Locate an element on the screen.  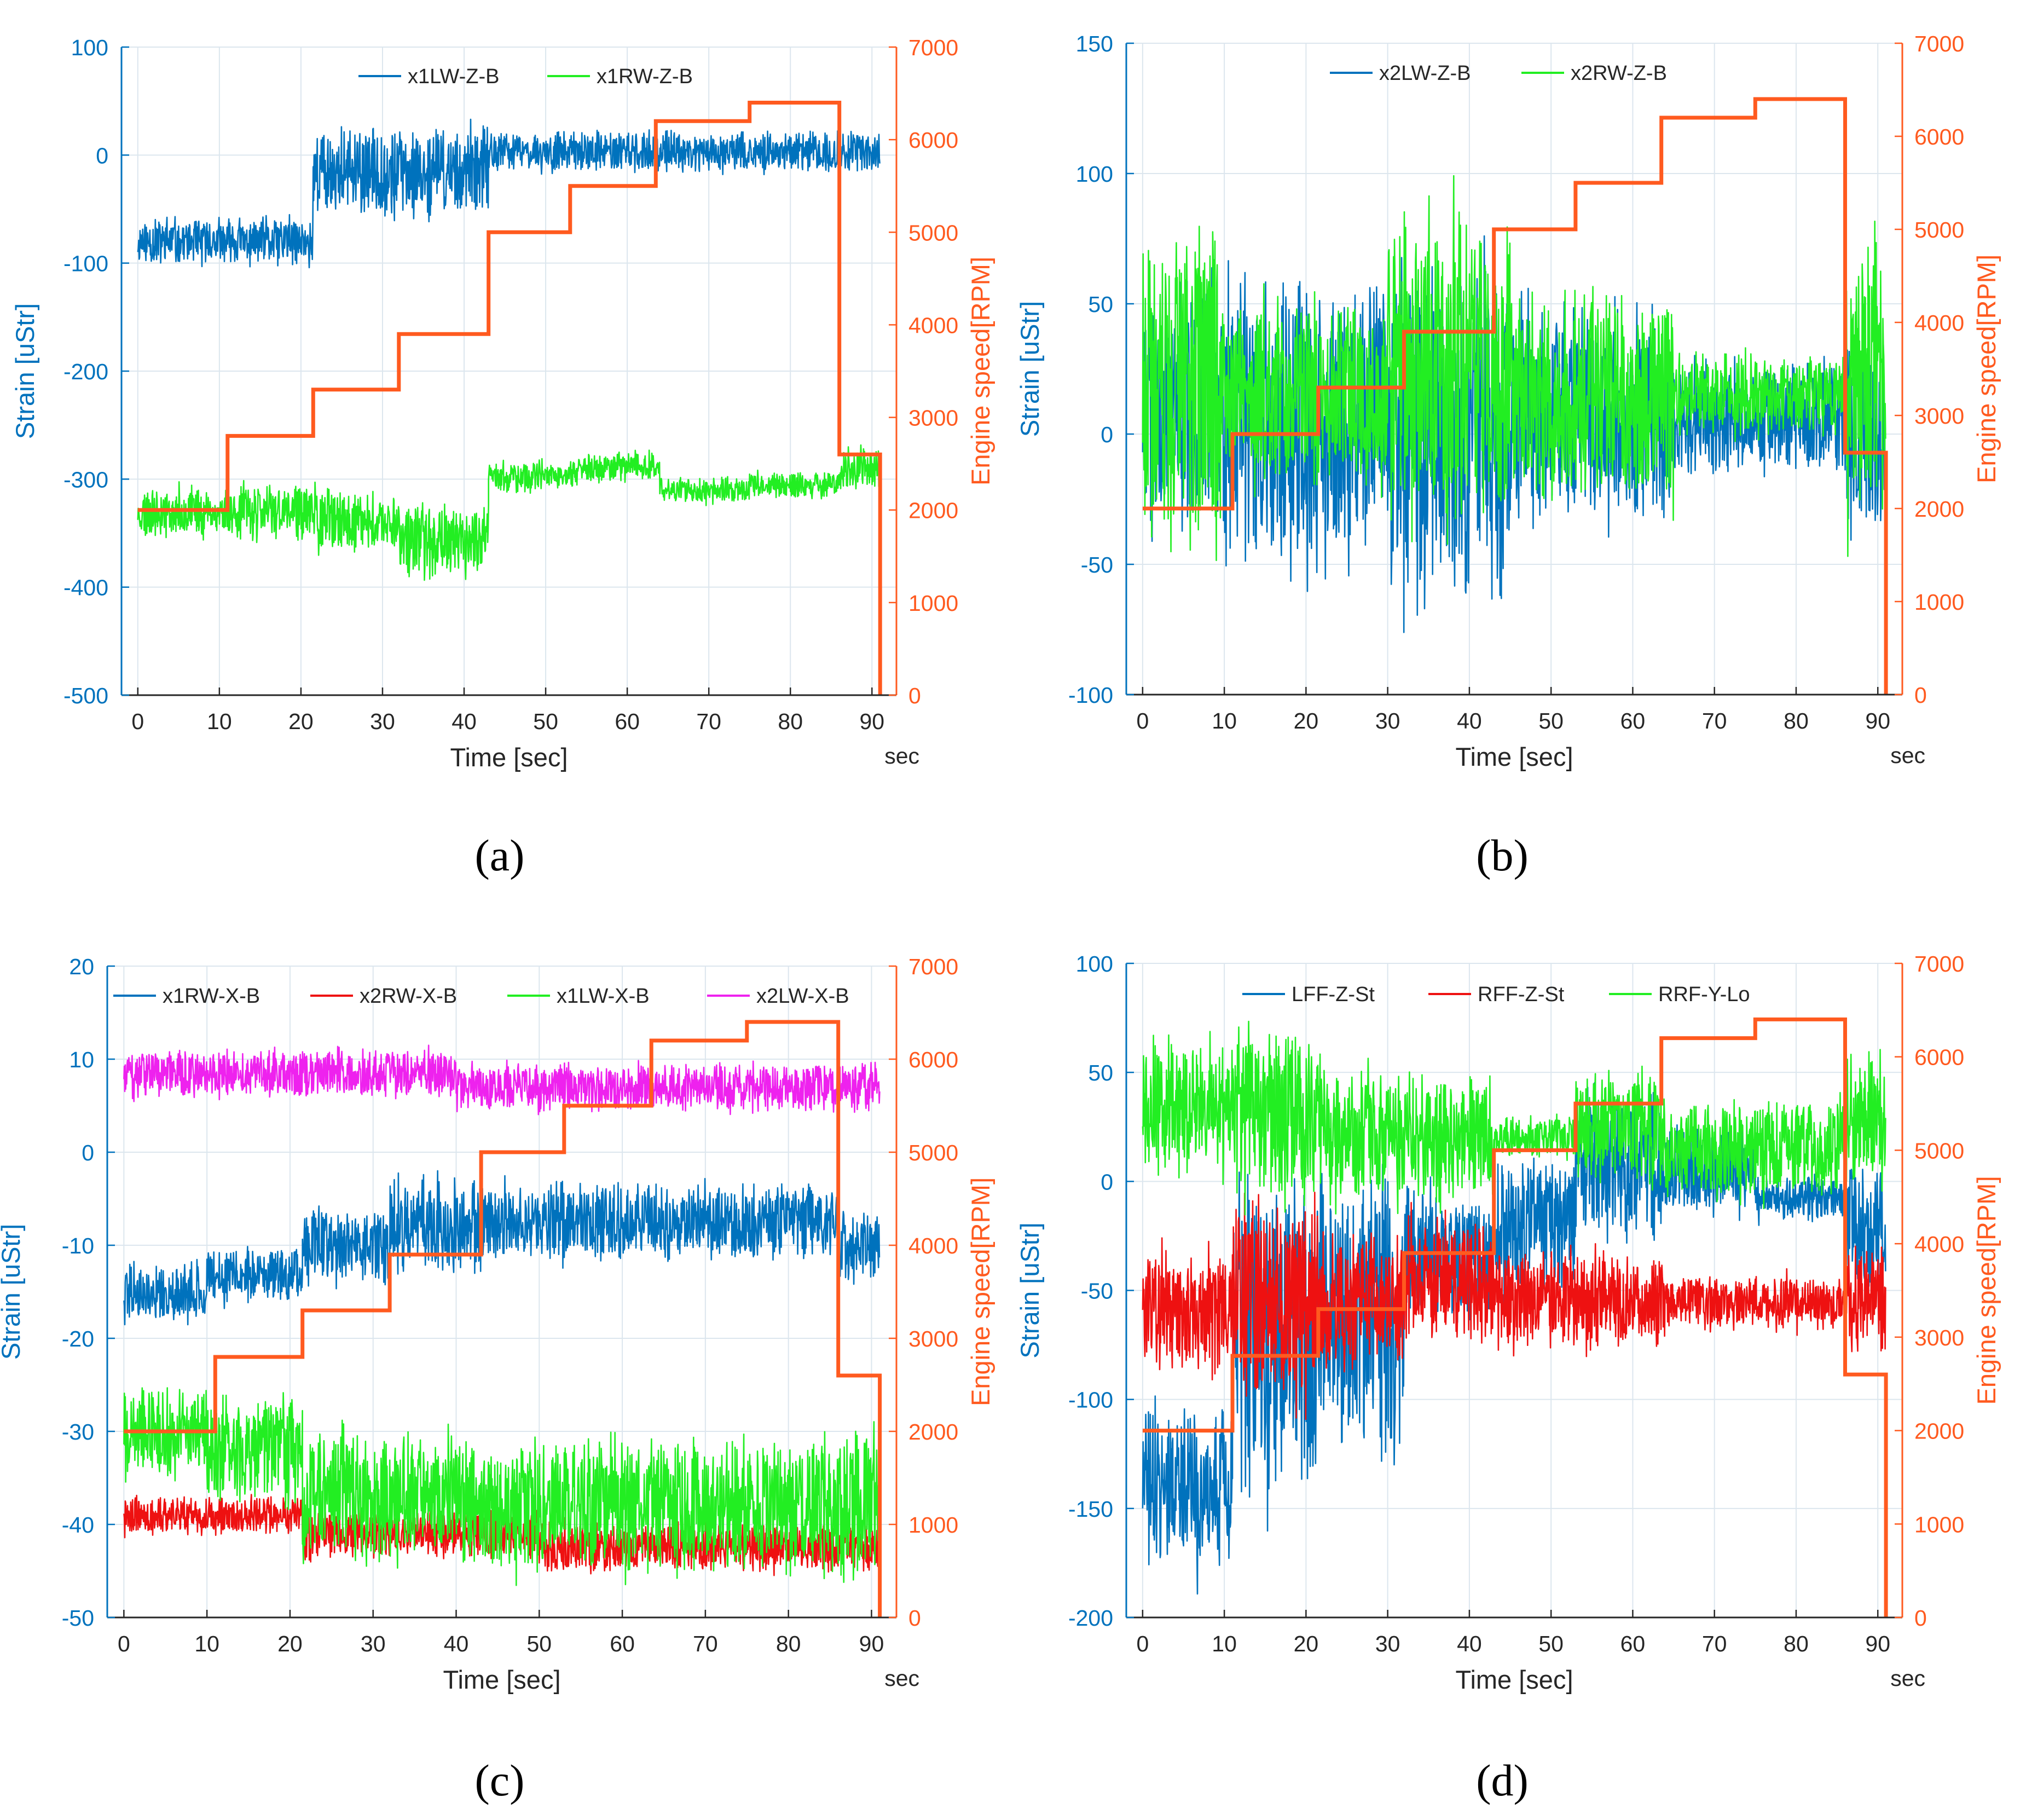
legend-label: LFF-Z-St is located at coordinates (1333, 995).